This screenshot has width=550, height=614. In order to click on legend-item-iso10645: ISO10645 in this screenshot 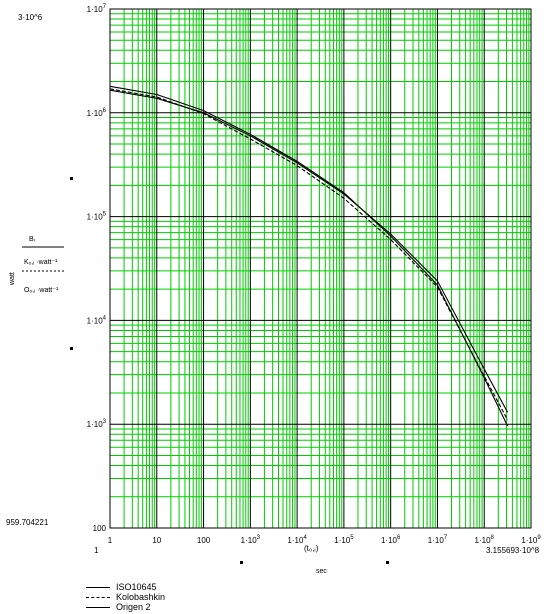, I will do `click(125, 587)`.